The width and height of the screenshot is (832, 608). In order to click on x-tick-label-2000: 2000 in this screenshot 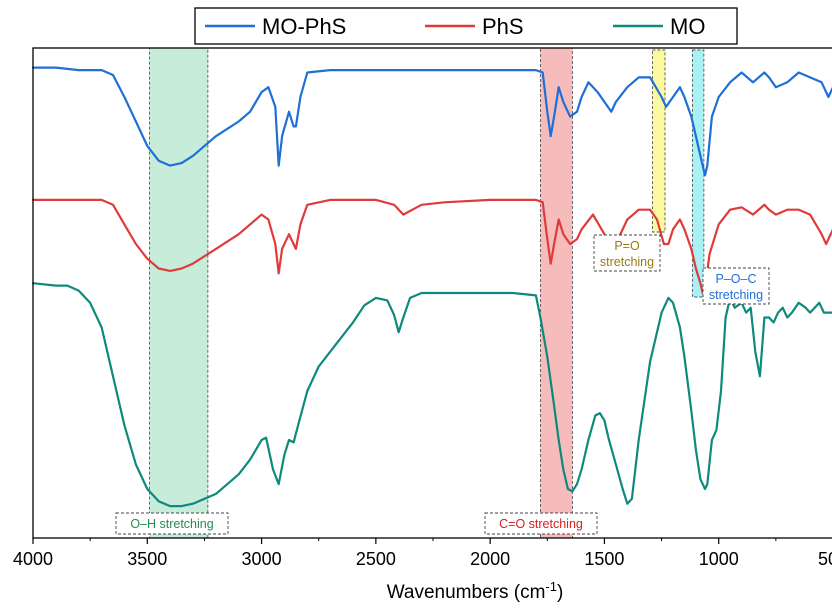, I will do `click(490, 559)`.